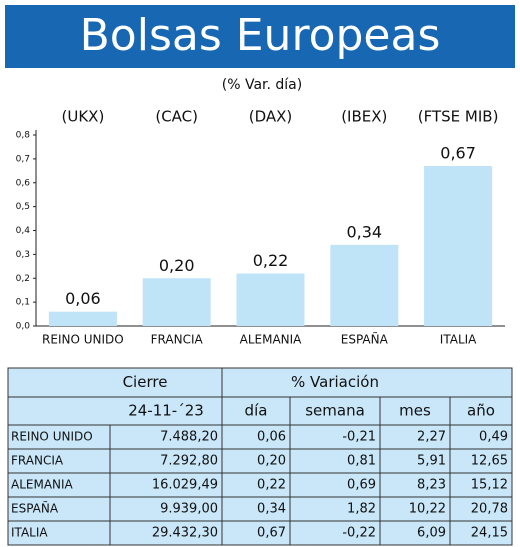 This screenshot has height=547, width=520. What do you see at coordinates (271, 437) in the screenshot?
I see `table-cell: 0,06` at bounding box center [271, 437].